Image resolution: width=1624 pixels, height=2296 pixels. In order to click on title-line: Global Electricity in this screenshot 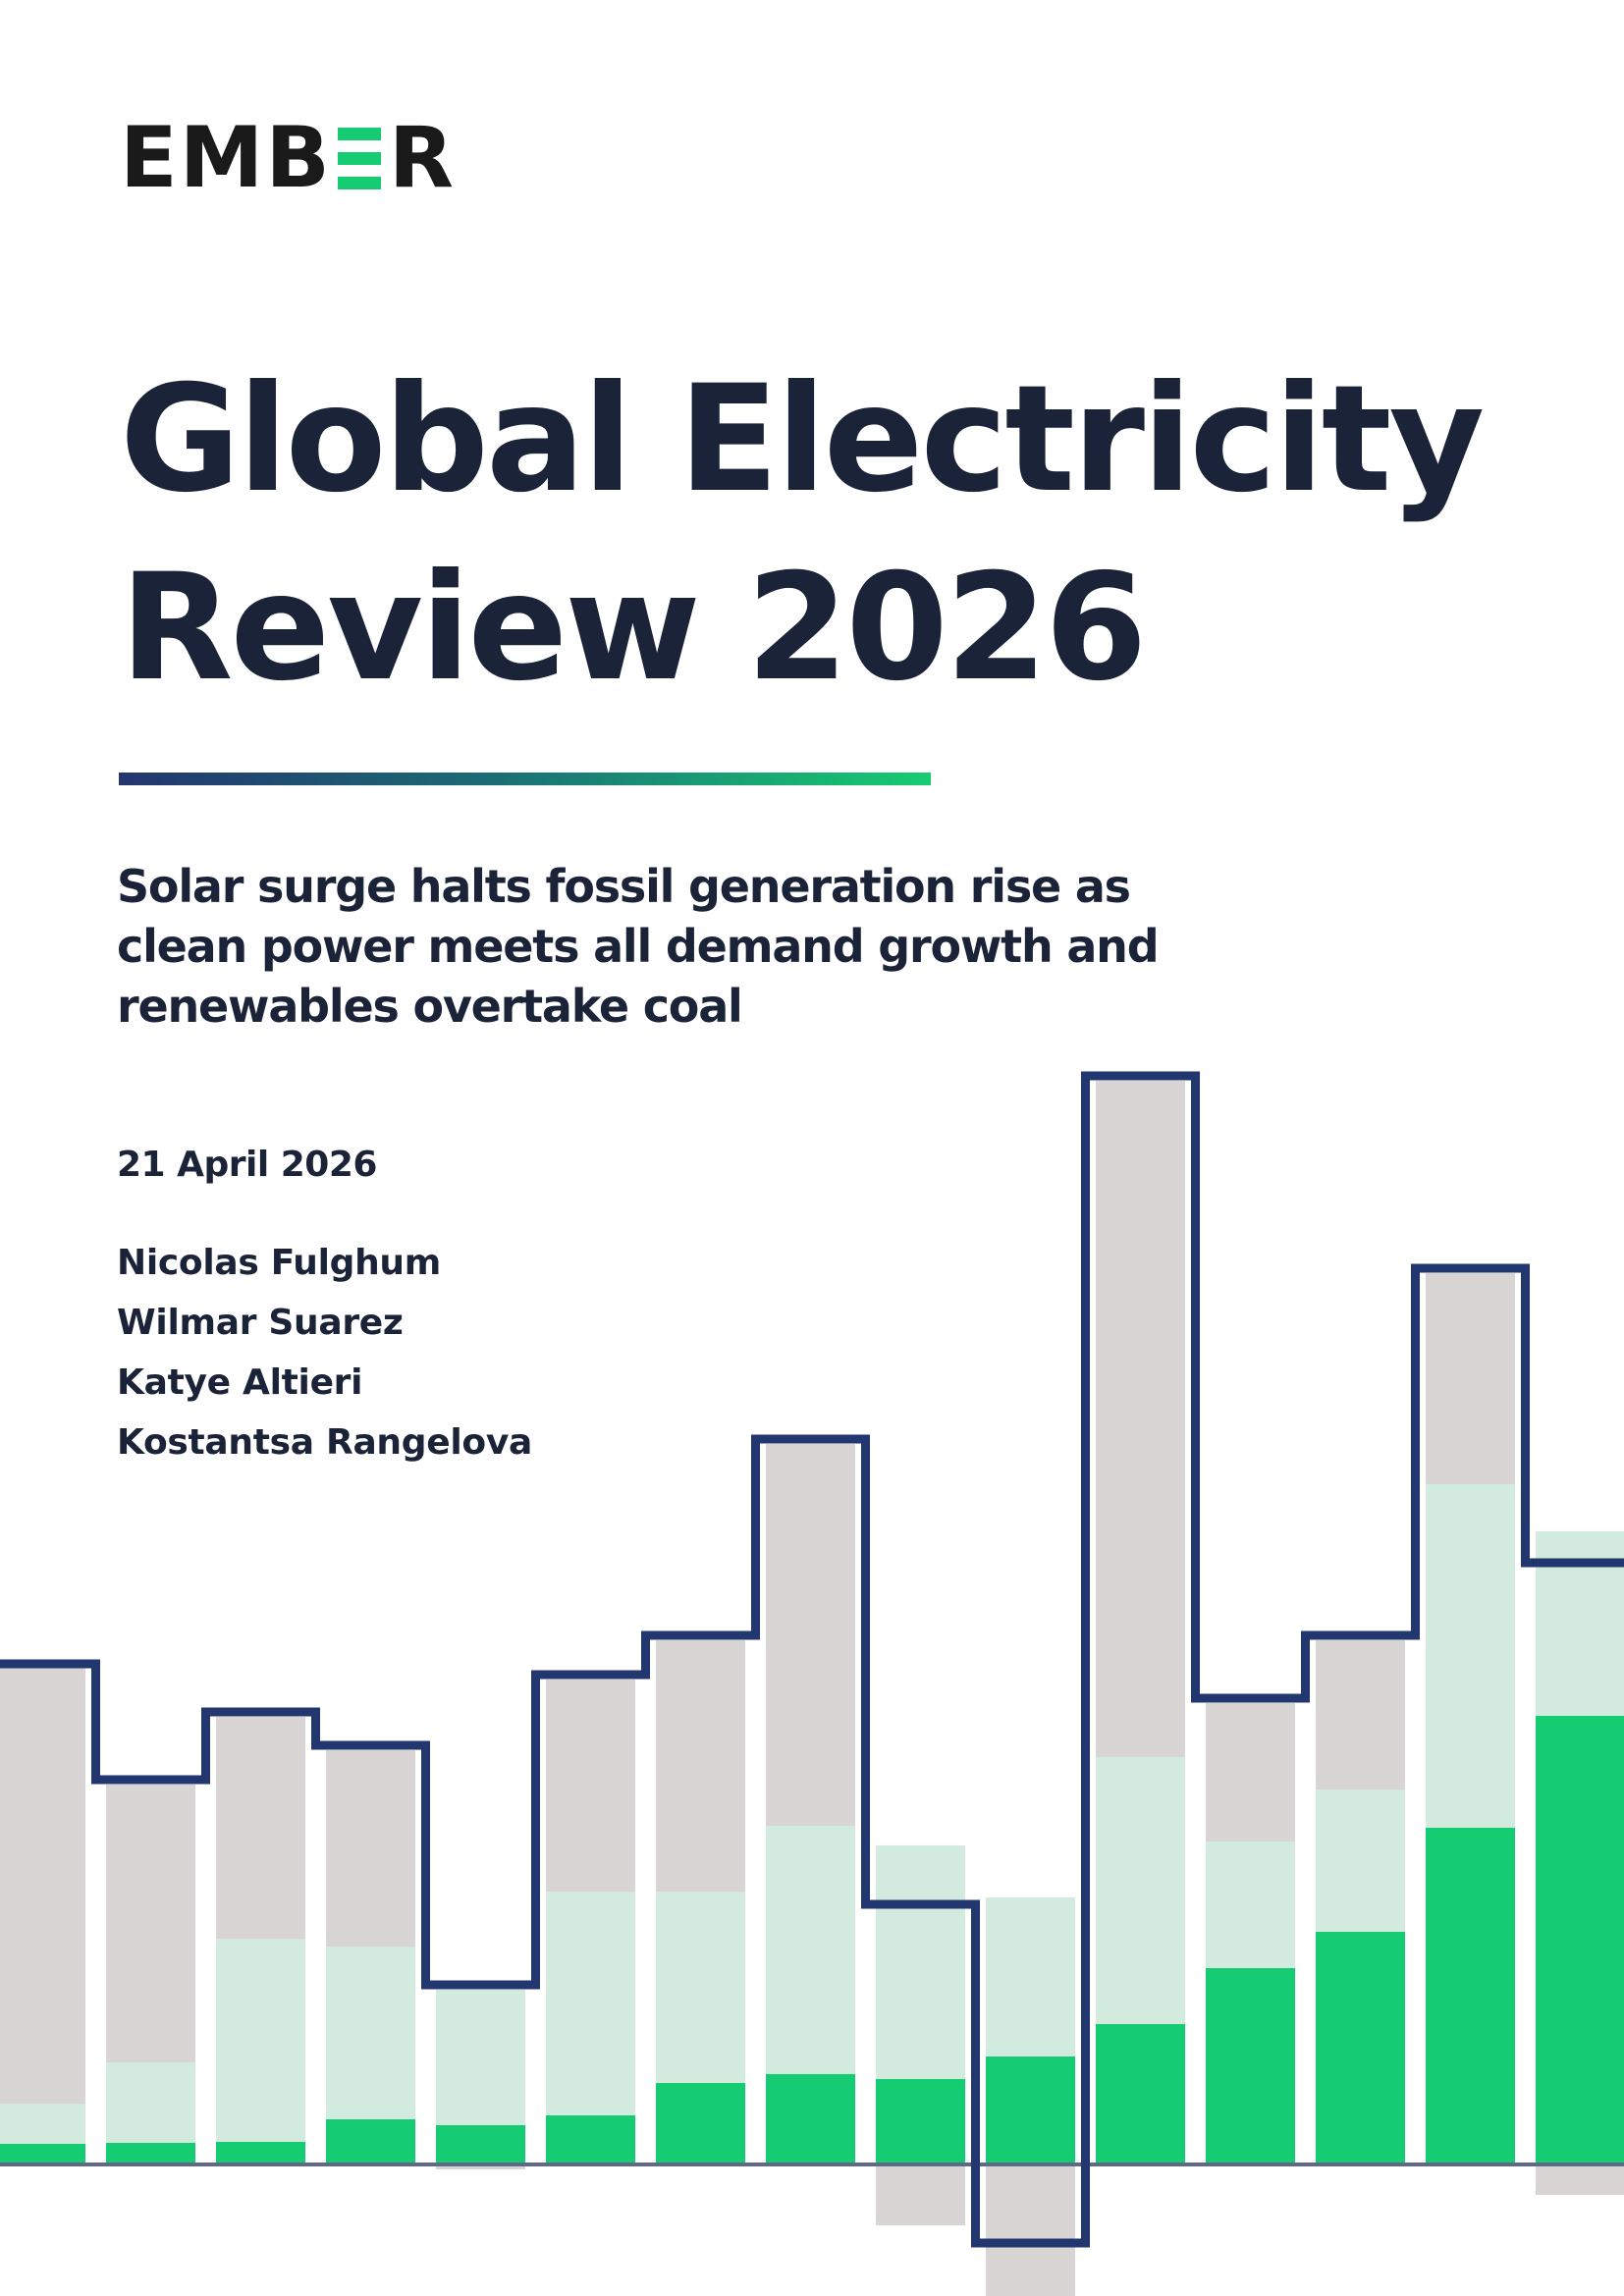, I will do `click(802, 439)`.